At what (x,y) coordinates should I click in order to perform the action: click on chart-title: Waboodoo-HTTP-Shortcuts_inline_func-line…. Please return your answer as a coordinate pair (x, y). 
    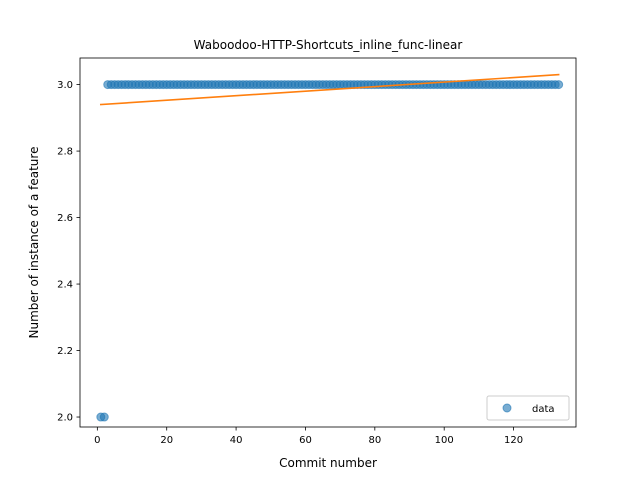
    Looking at the image, I should click on (328, 45).